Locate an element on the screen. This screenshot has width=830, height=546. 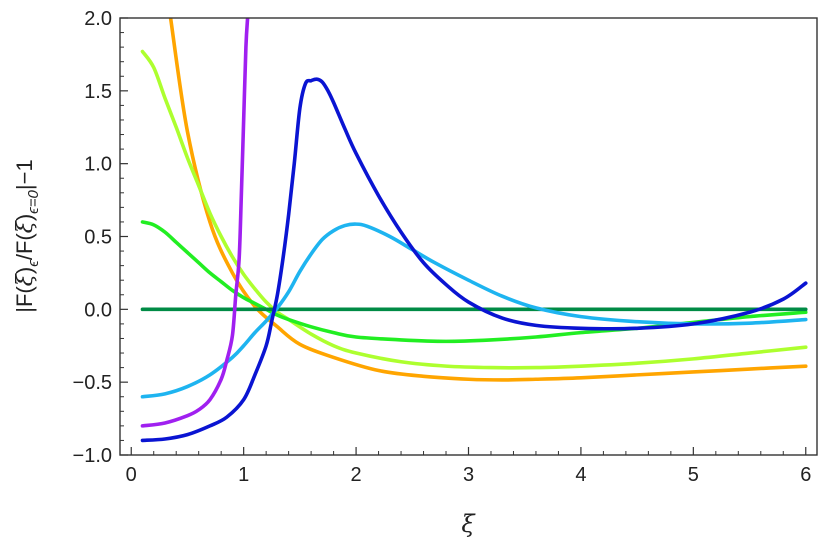
ylabel-bar-close: |−1 is located at coordinates (24, 174).